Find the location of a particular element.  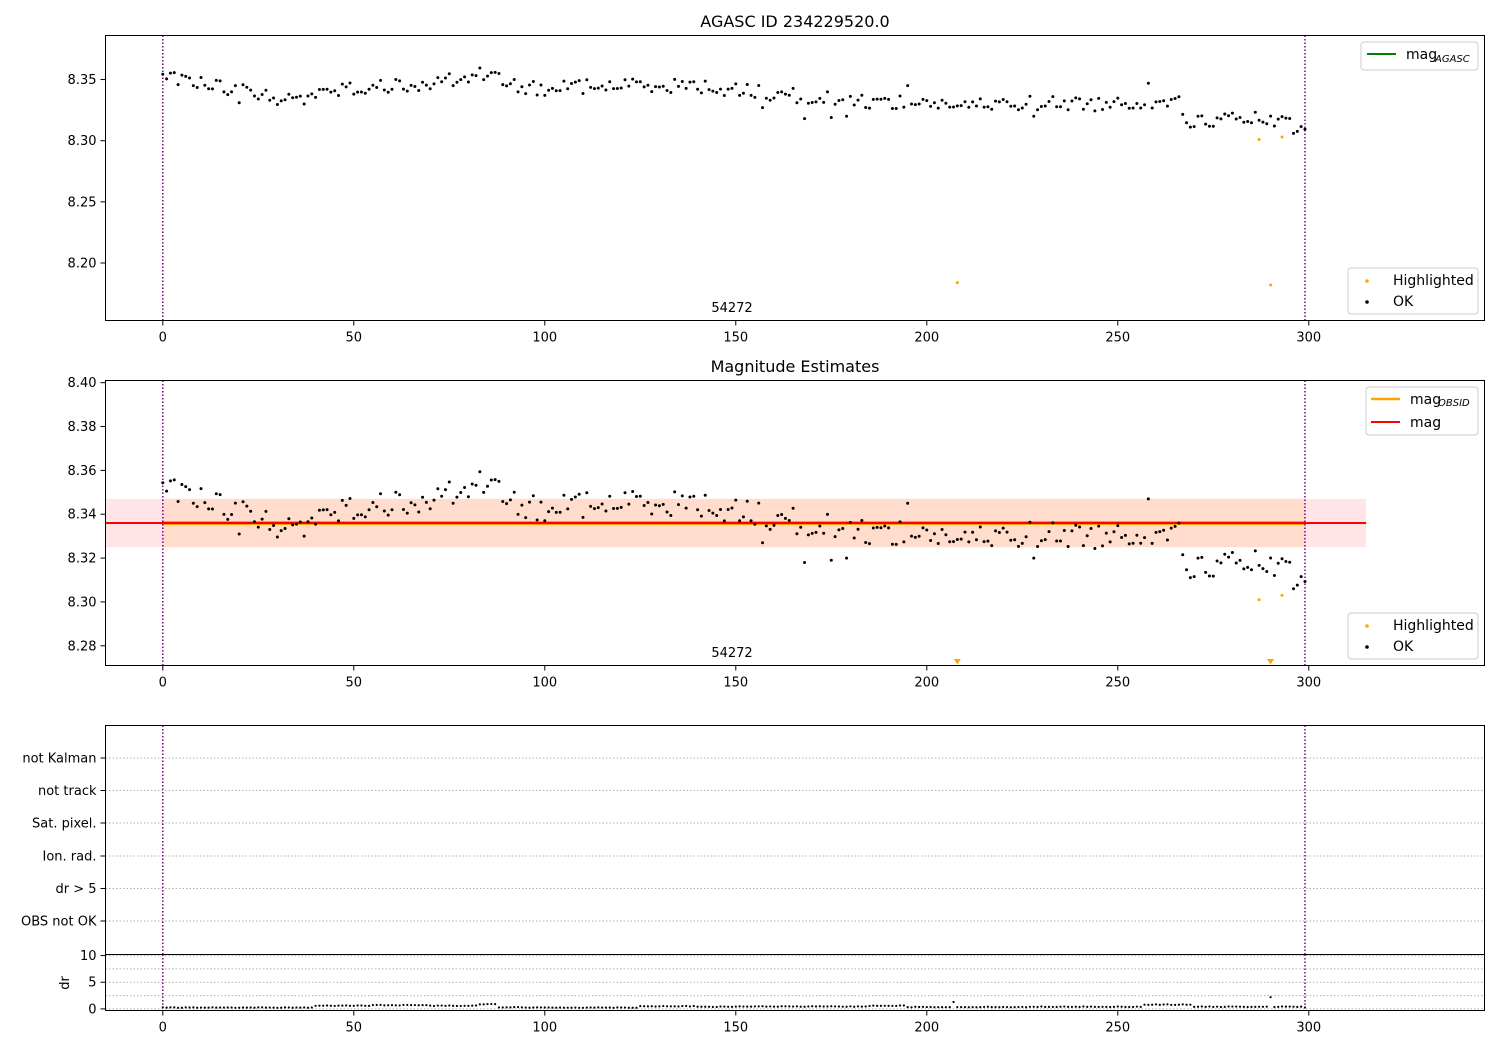

y-tick-label: 8.30 is located at coordinates (82, 602).